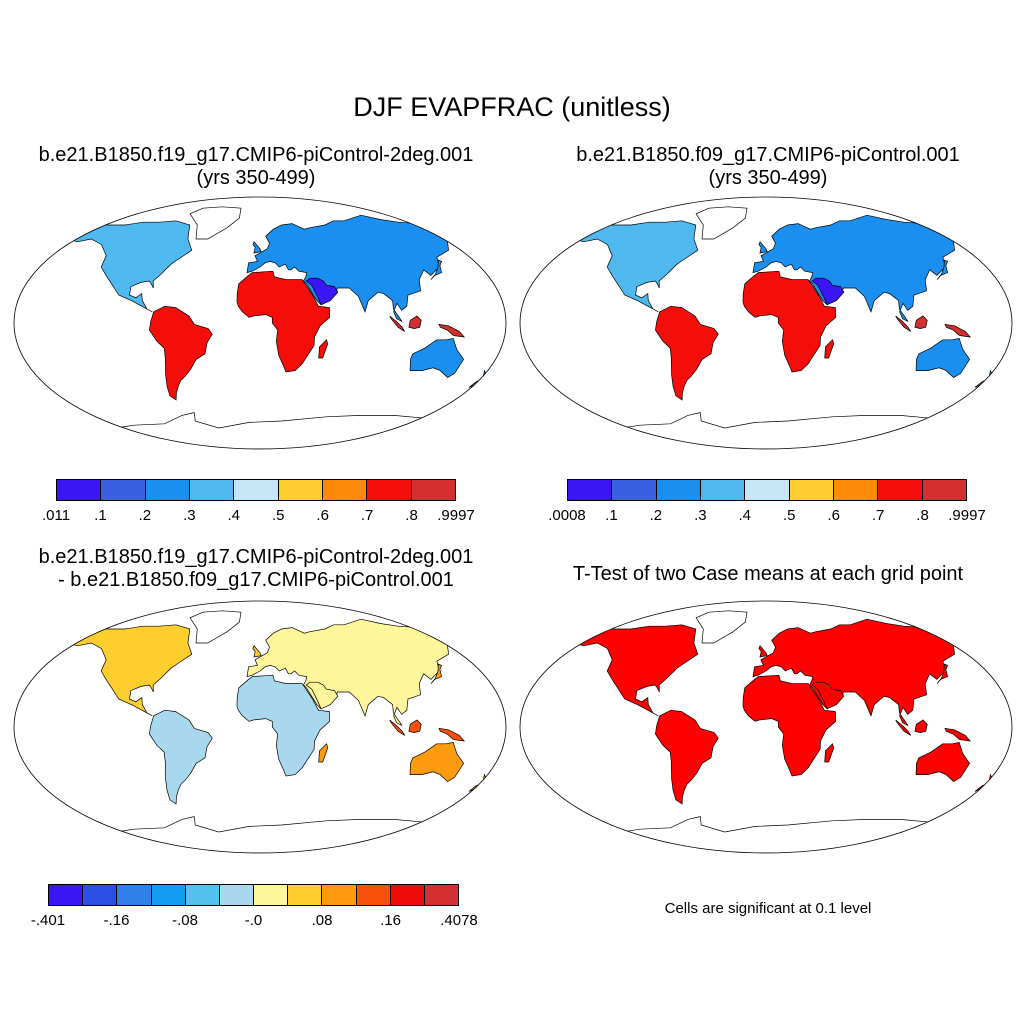  I want to click on map-4-land-sumatra, so click(903, 727).